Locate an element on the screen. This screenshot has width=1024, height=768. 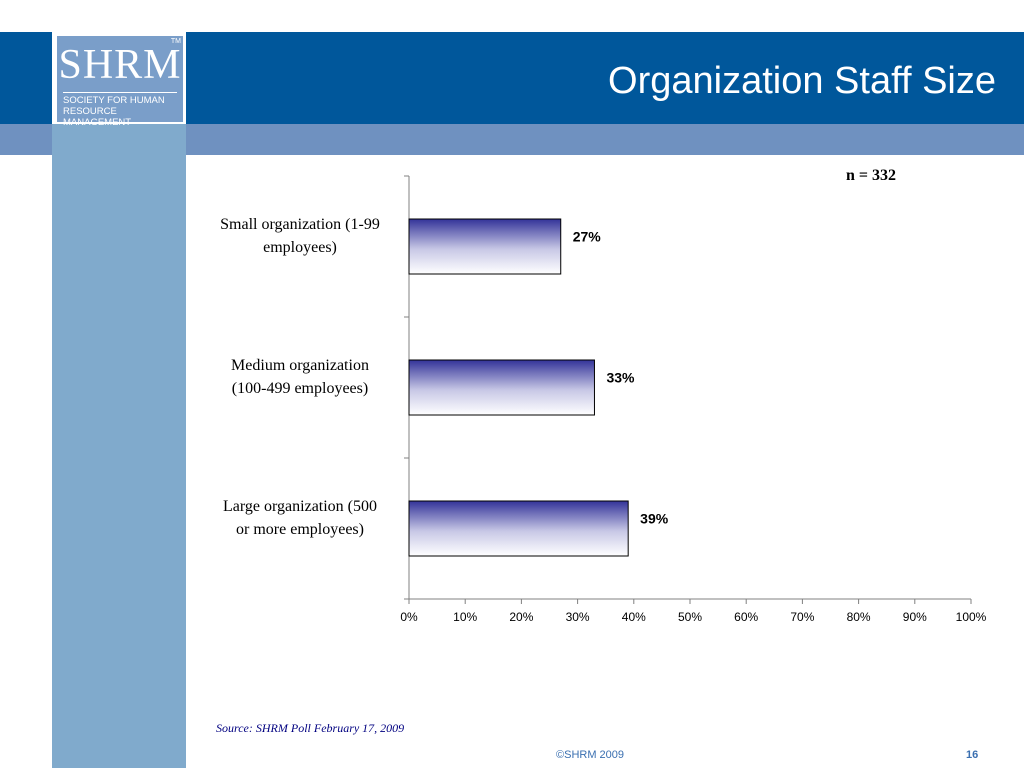
x-tick-label: 100% is located at coordinates (971, 617).